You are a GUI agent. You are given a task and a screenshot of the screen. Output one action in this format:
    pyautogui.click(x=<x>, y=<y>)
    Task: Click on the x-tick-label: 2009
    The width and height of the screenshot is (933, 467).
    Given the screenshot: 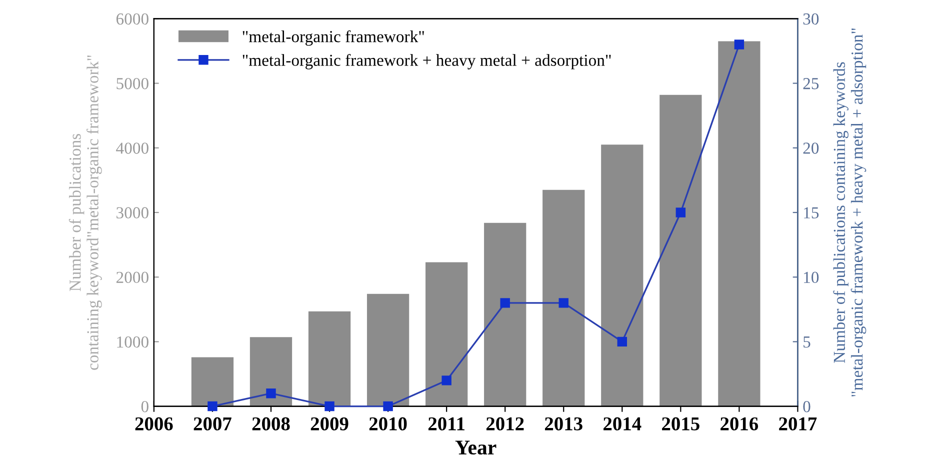 What is the action you would take?
    pyautogui.click(x=329, y=423)
    